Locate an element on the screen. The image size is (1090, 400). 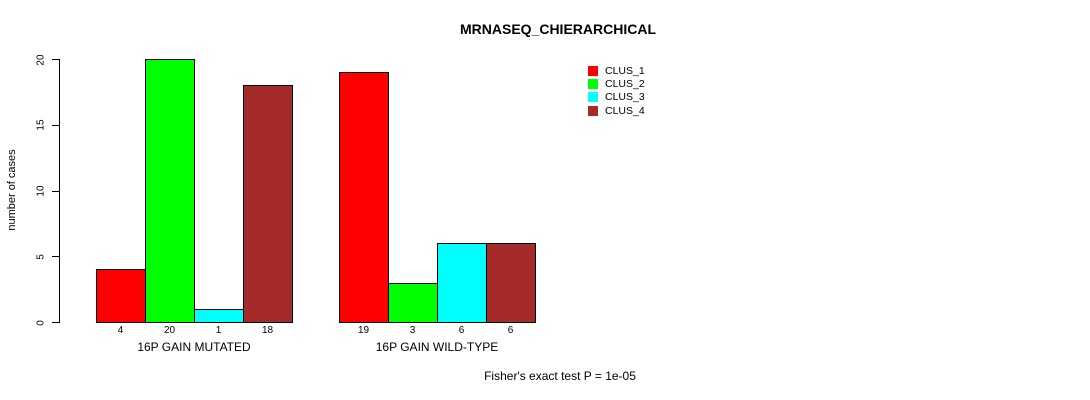
bar-value-label: 18 is located at coordinates (267, 330).